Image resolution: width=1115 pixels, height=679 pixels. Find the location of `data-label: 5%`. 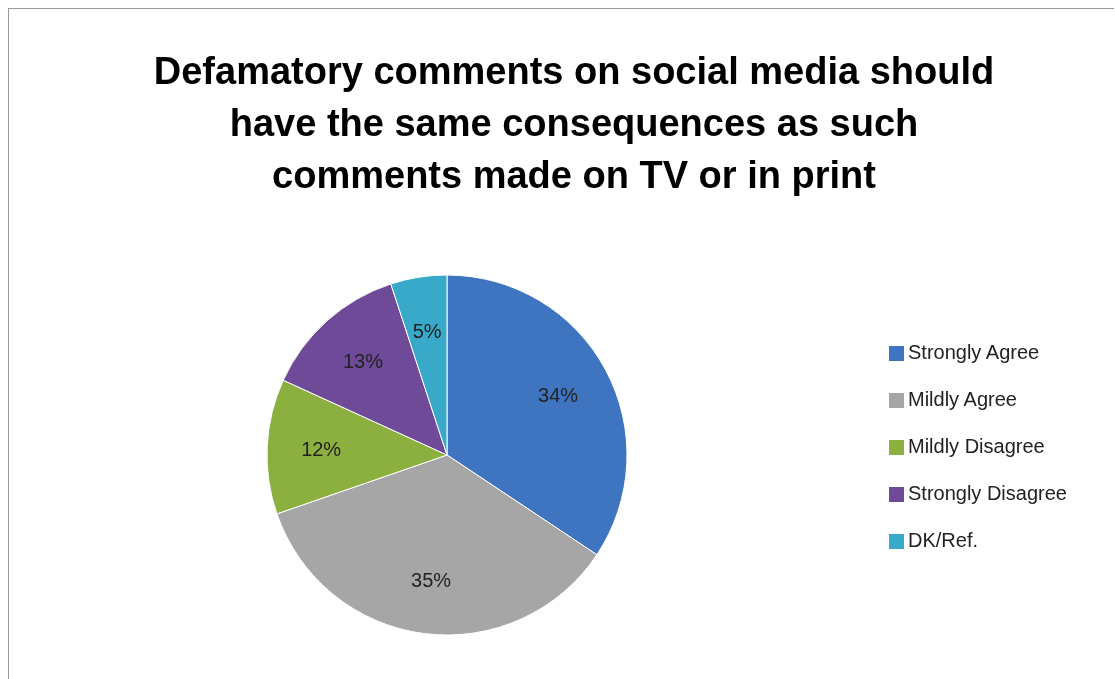

data-label: 5% is located at coordinates (427, 330).